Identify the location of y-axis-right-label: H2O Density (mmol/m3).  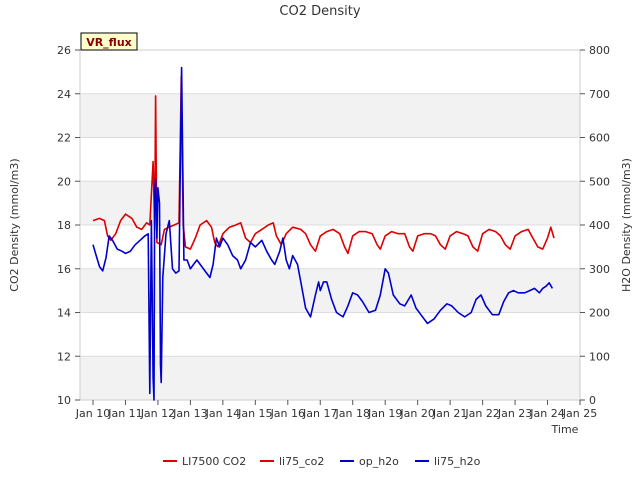
(626, 225).